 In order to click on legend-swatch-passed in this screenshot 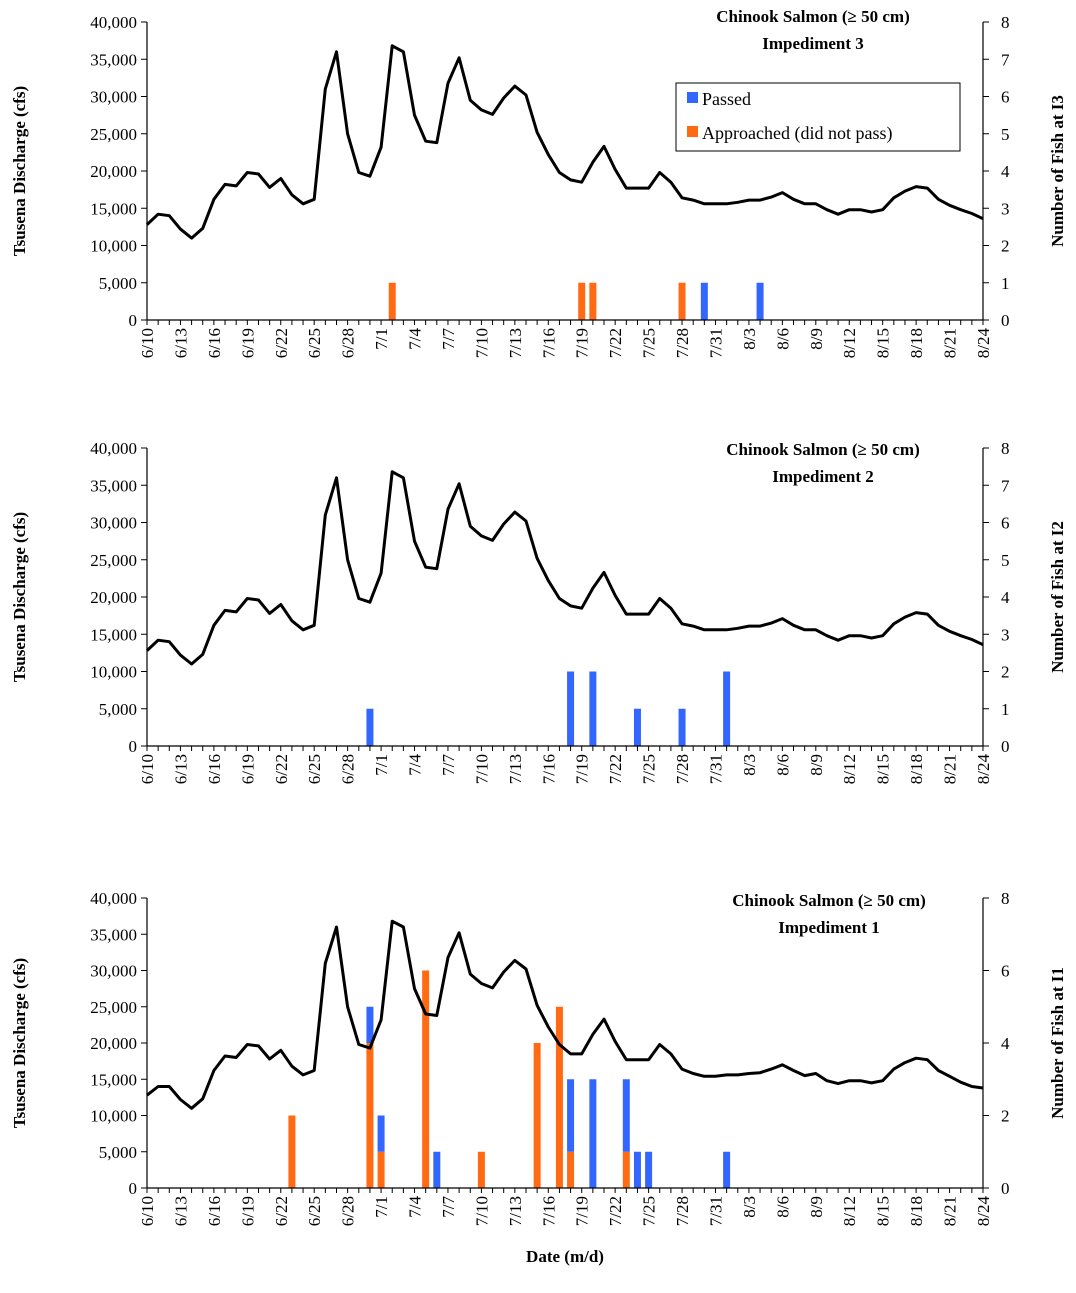, I will do `click(692, 97)`.